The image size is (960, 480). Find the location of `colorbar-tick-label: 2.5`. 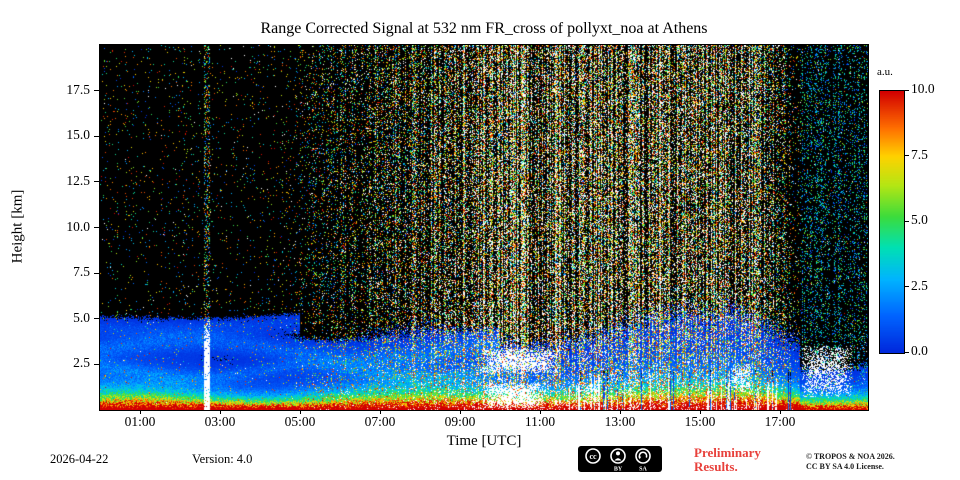

colorbar-tick-label: 2.5 is located at coordinates (919, 285).